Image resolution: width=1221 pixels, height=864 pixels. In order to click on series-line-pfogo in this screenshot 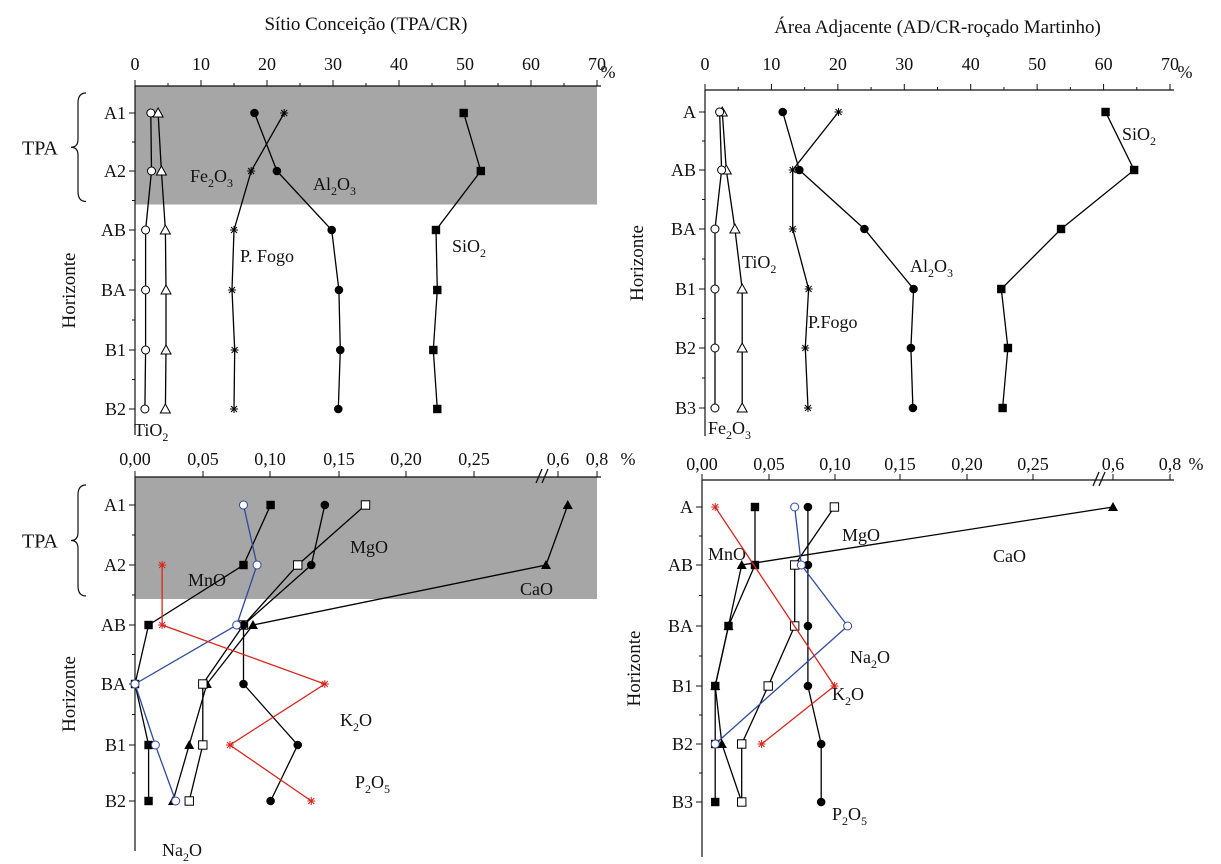, I will do `click(258, 261)`.